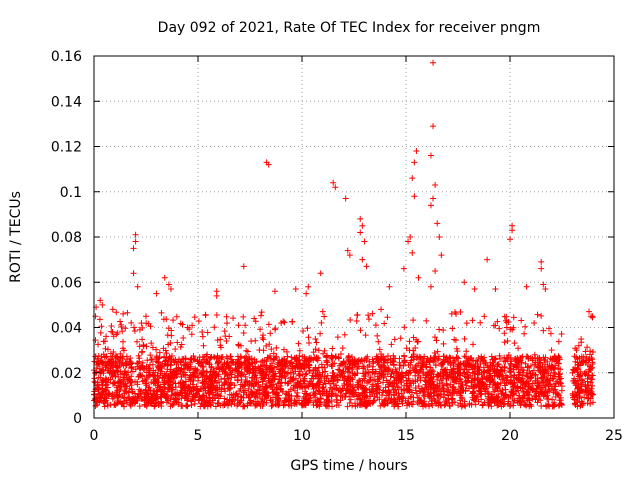 The height and width of the screenshot is (480, 640). Describe the element at coordinates (66, 102) in the screenshot. I see `y-tick-label: 0.14` at that location.